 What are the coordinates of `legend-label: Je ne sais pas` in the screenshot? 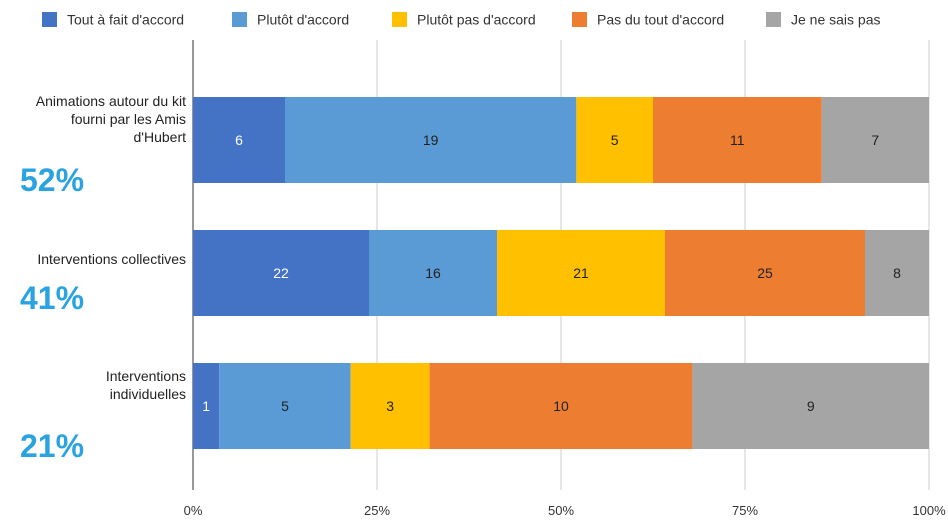 It's located at (836, 20).